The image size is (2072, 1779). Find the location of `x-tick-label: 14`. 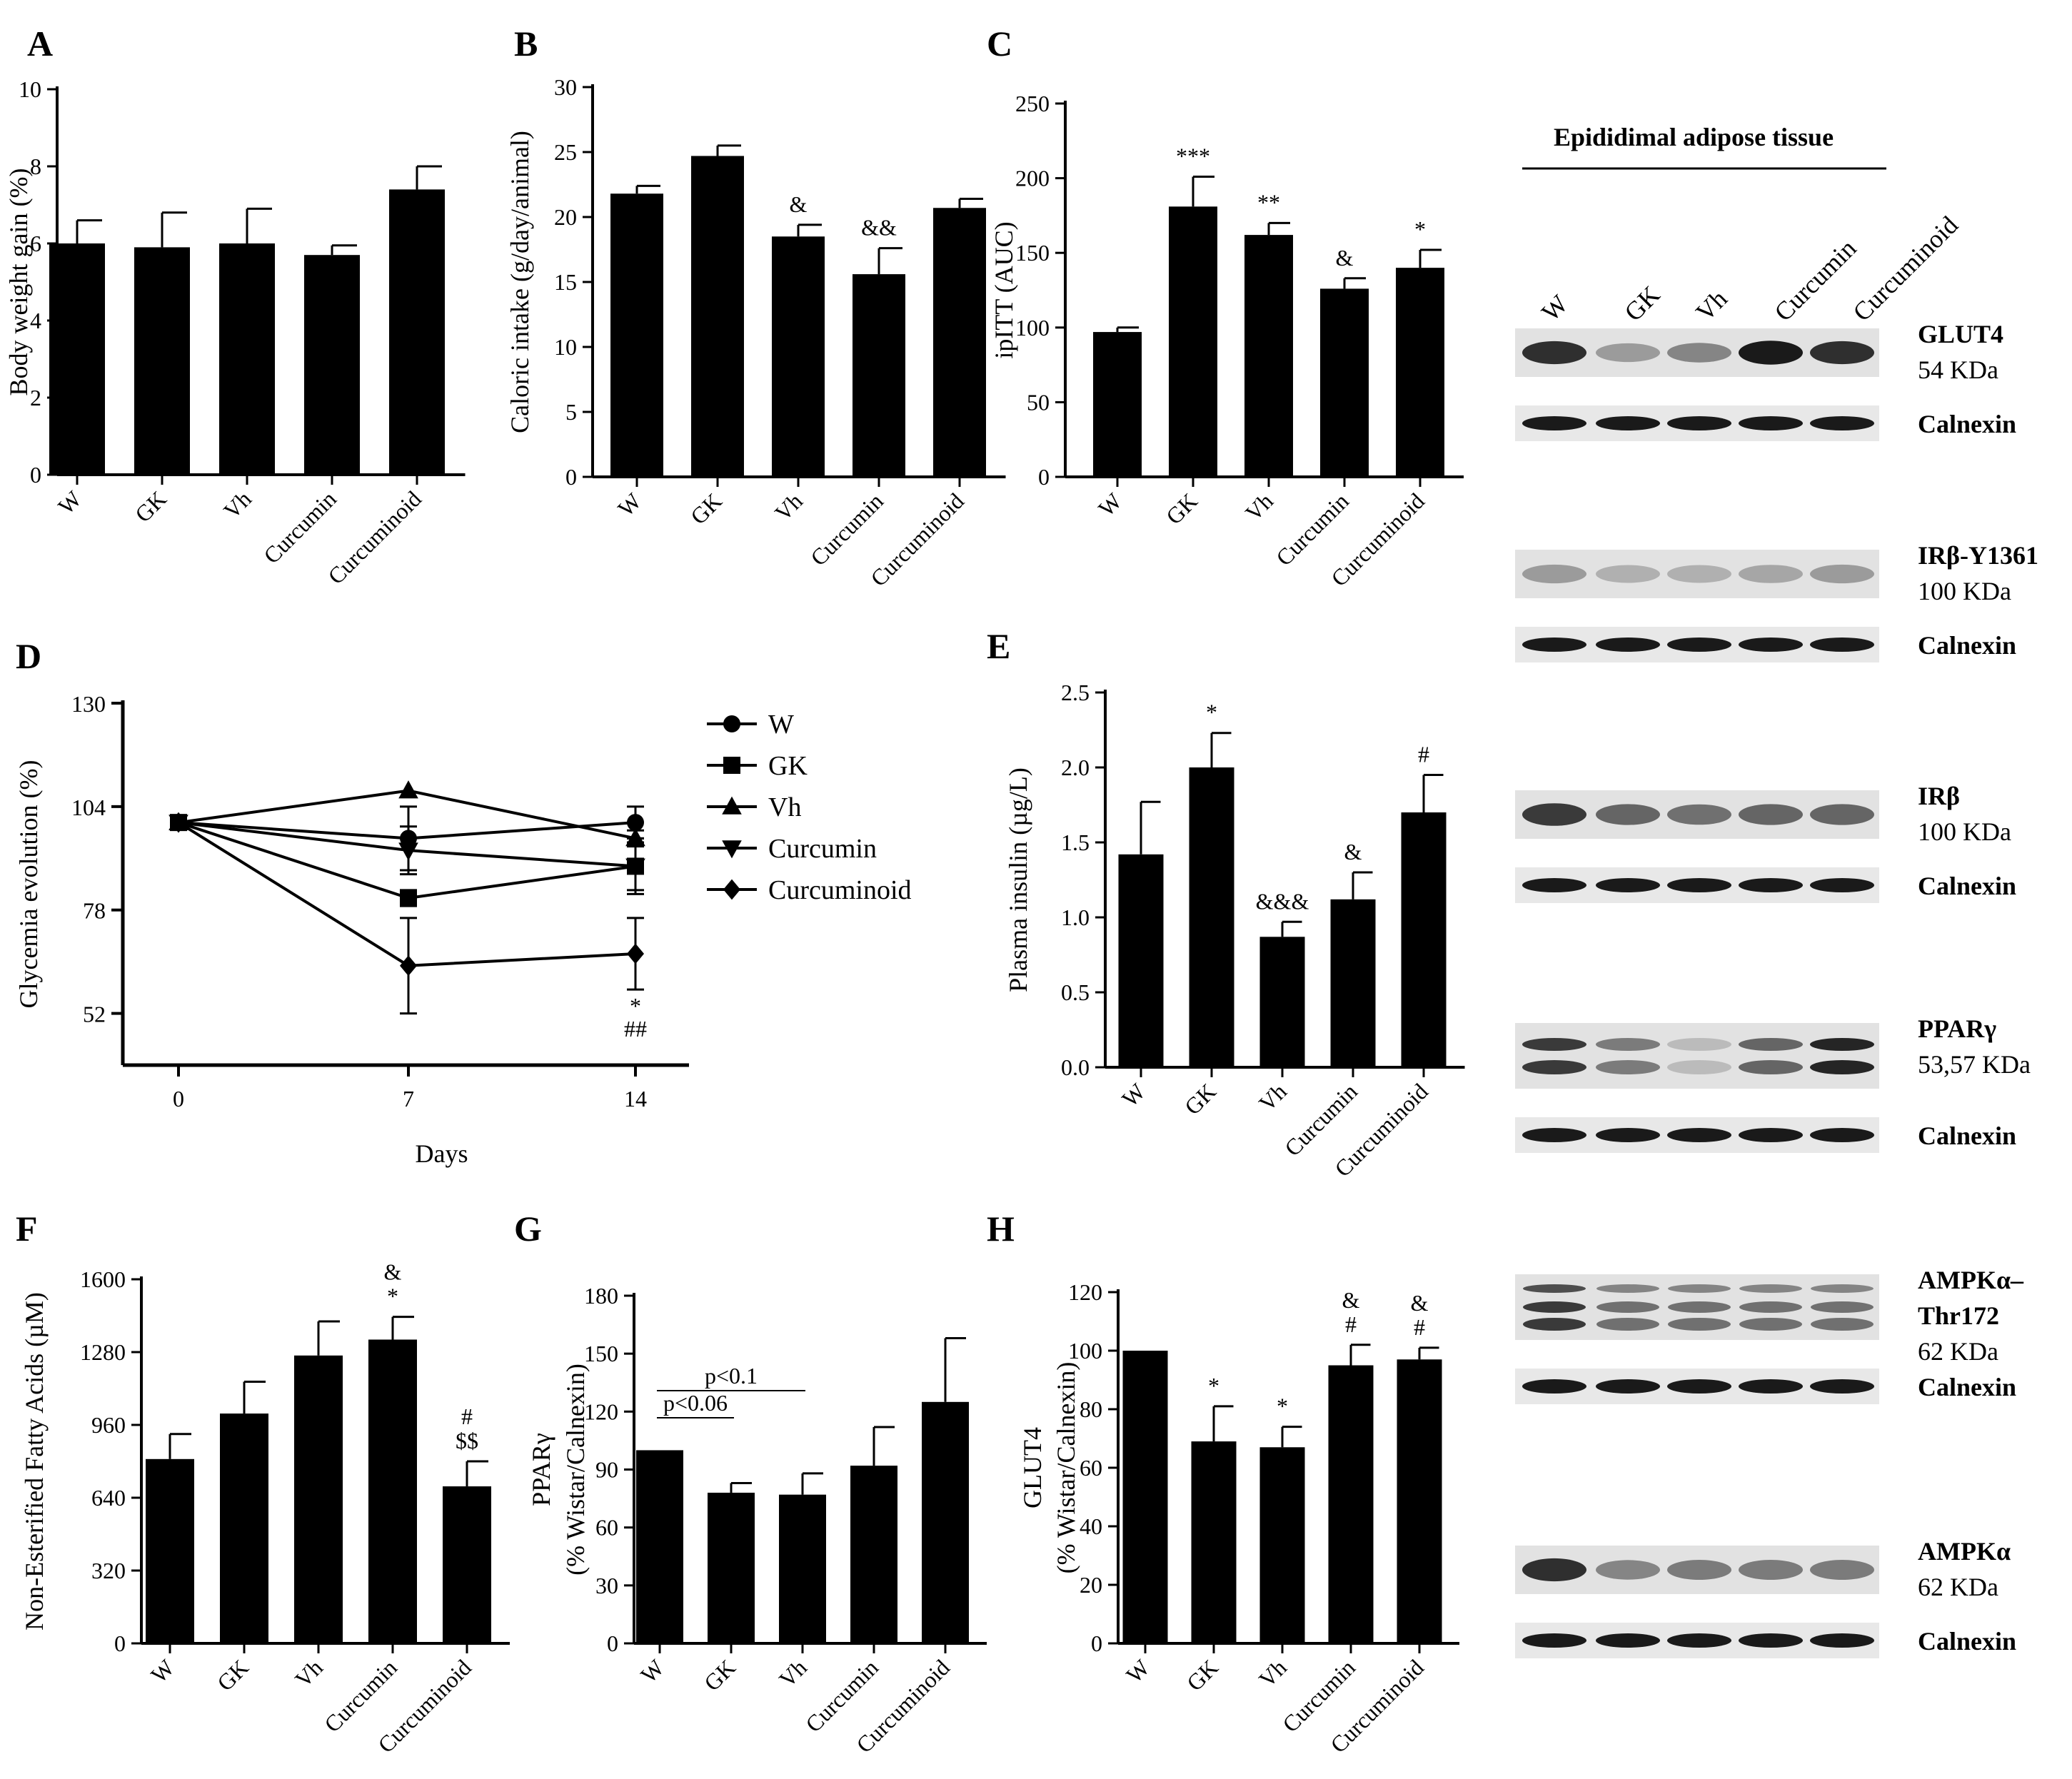

x-tick-label: 14 is located at coordinates (635, 1099).